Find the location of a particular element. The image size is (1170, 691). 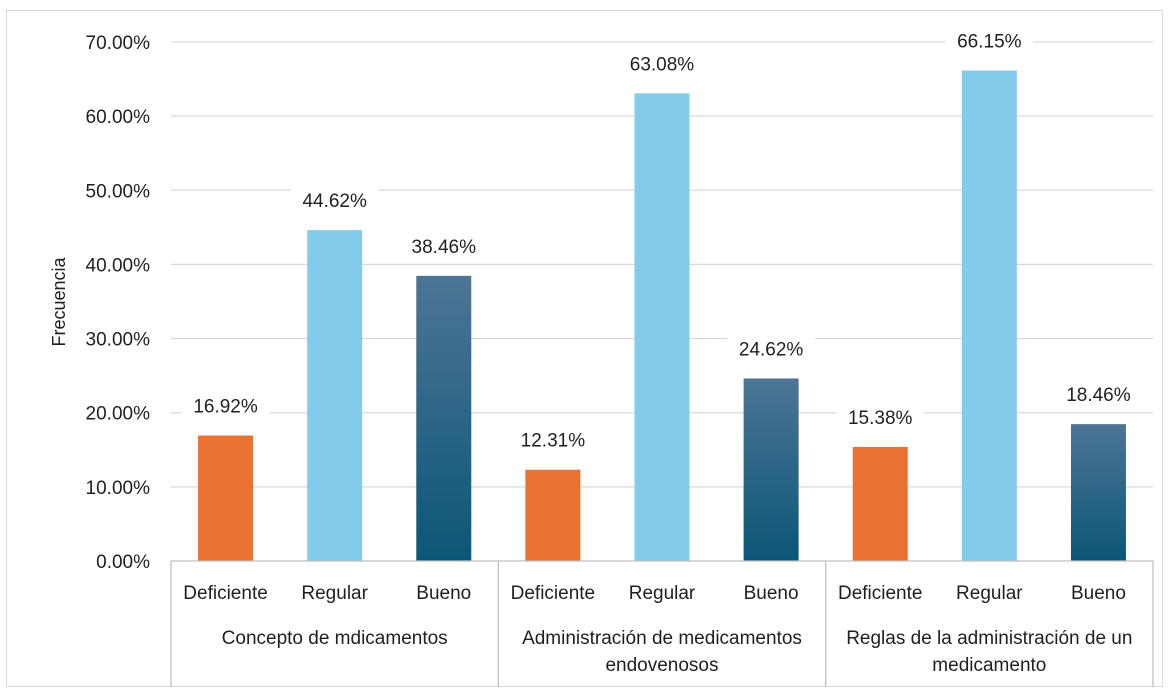

data-label: 24.62% is located at coordinates (771, 349).